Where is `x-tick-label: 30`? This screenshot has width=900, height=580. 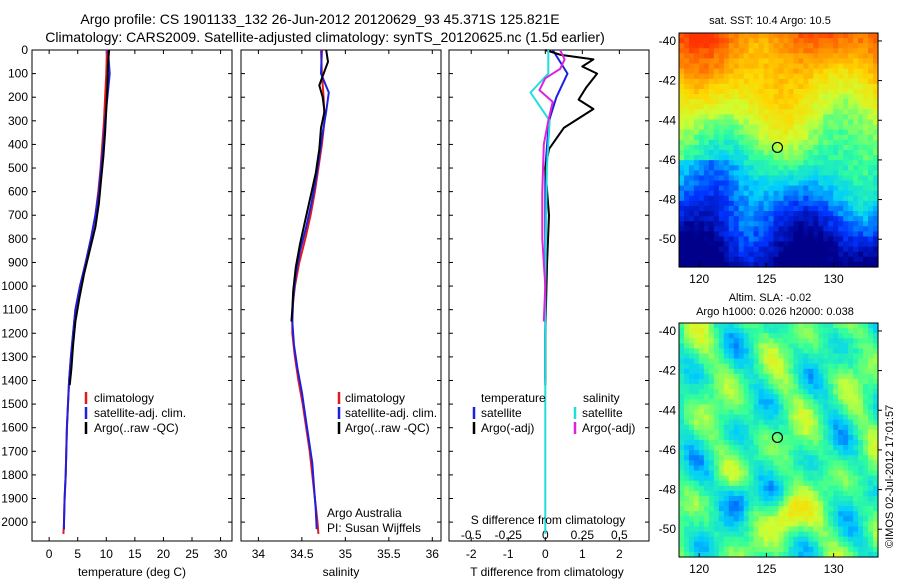
x-tick-label: 30 is located at coordinates (221, 554).